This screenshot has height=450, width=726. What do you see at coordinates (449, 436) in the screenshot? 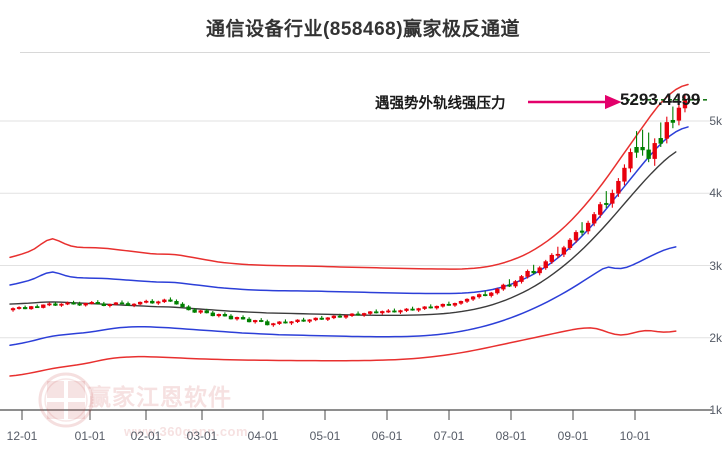
I see `x-axis-tick-label: 07-01` at bounding box center [449, 436].